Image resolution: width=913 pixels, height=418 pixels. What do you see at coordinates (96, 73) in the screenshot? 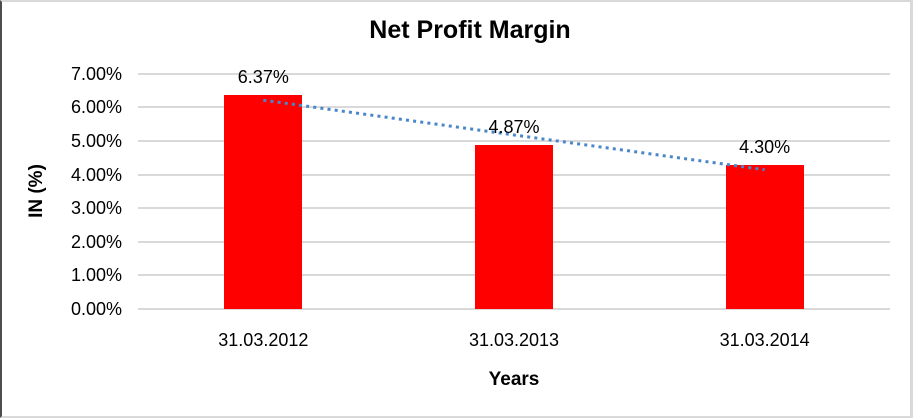
I see `y-tick-label: 7.00%` at bounding box center [96, 73].